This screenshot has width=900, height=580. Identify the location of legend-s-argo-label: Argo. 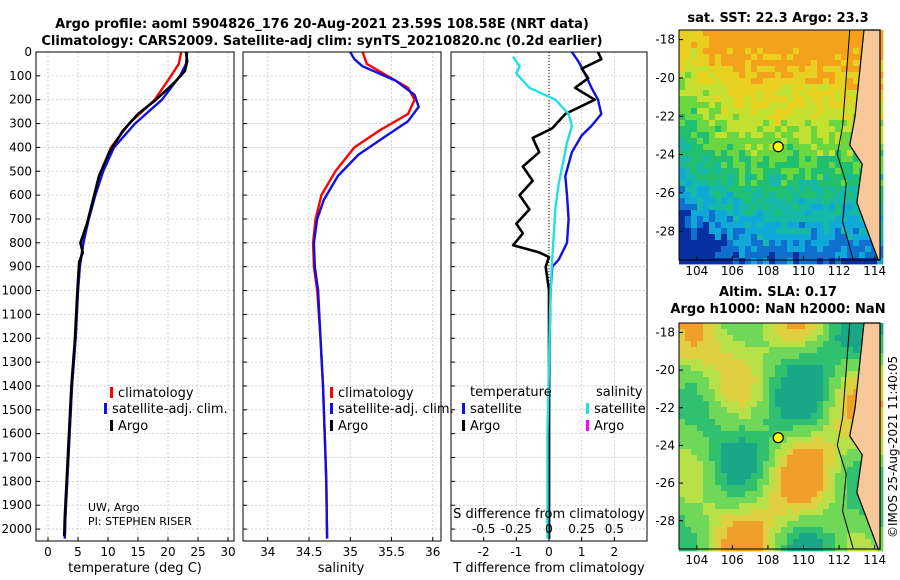
(609, 426).